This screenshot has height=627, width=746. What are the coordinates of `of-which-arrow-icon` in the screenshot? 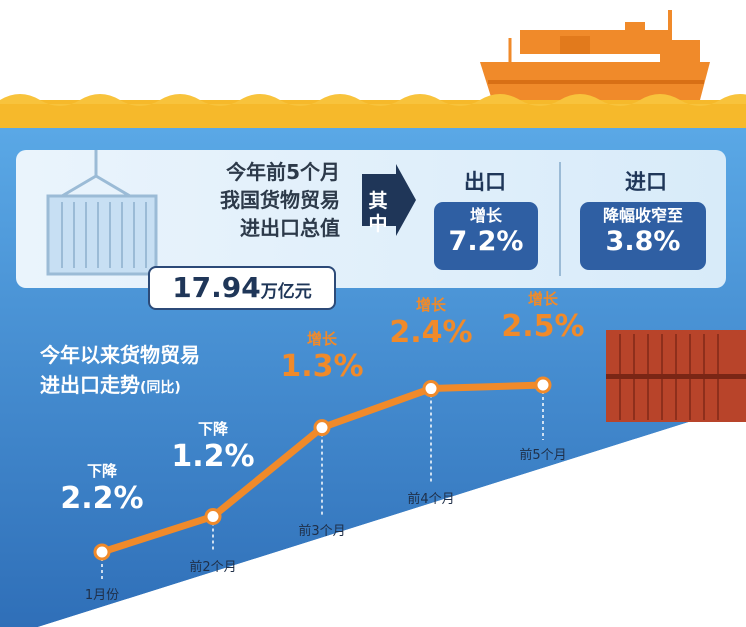 It's located at (389, 200).